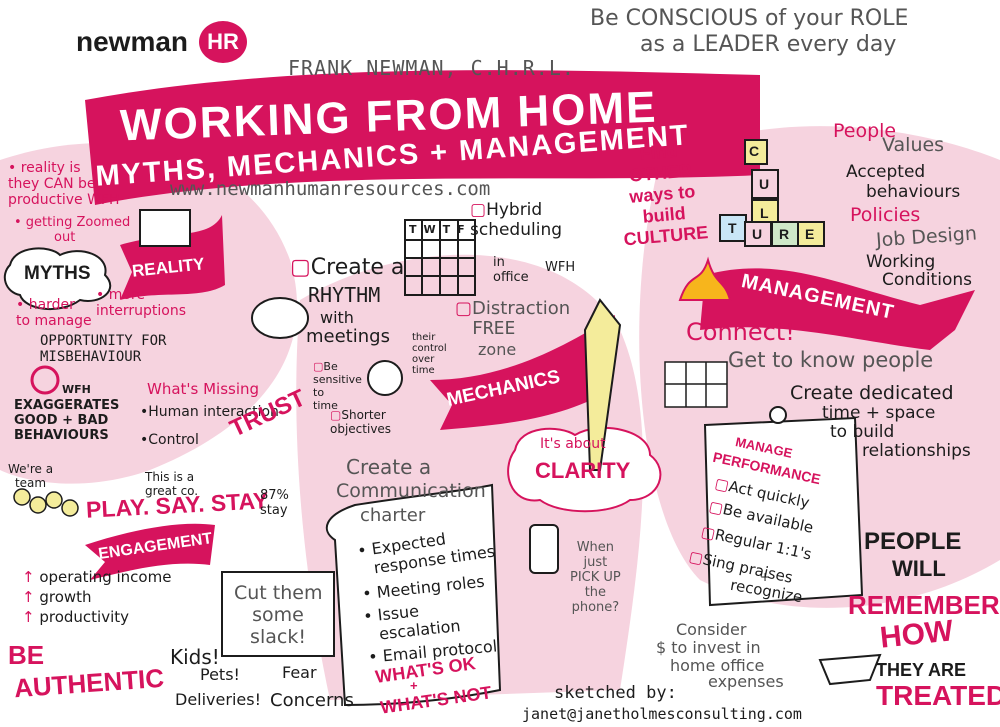 The image size is (1000, 727). I want to click on charter-line1: Create a, so click(389, 467).